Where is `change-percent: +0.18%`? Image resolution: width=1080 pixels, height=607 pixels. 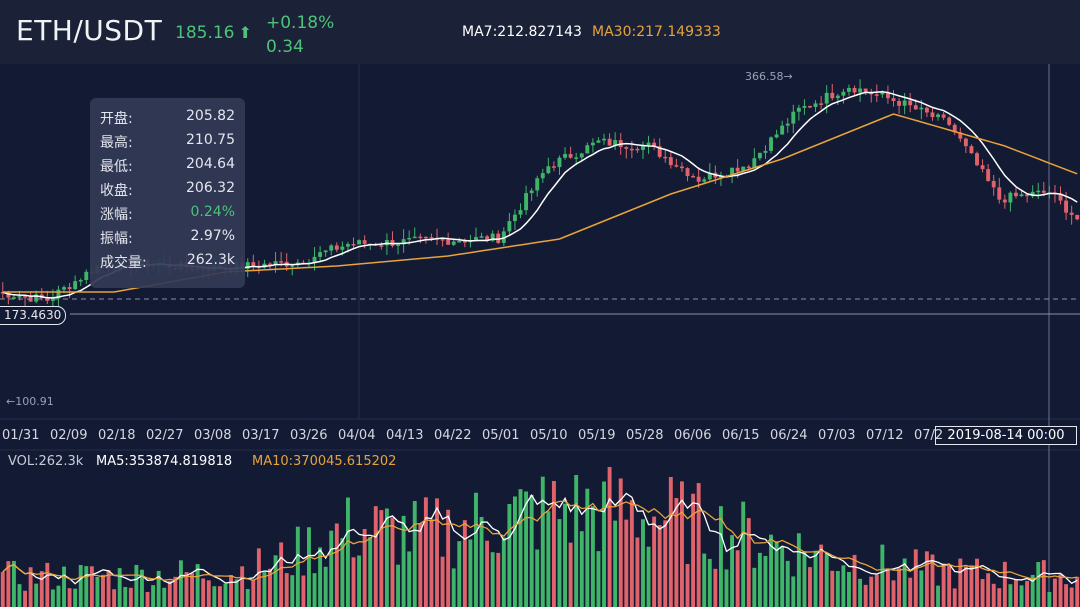
change-percent: +0.18% is located at coordinates (300, 23).